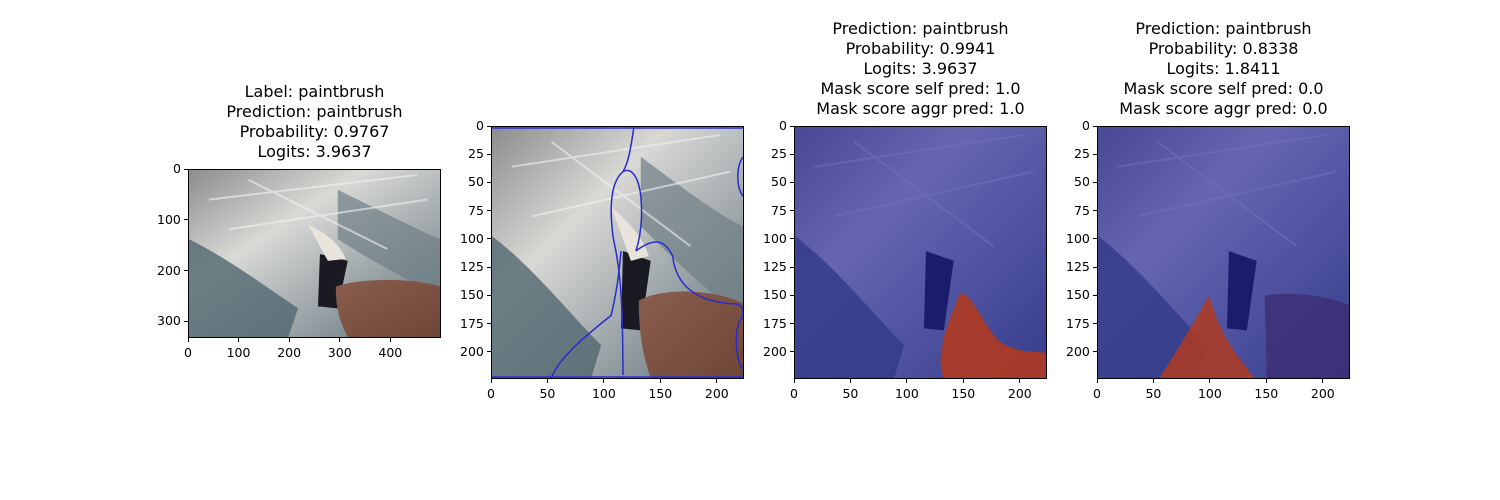 The height and width of the screenshot is (500, 1500). I want to click on title-line-mask-score-self: Mask score self pred: 1.0, so click(920, 88).